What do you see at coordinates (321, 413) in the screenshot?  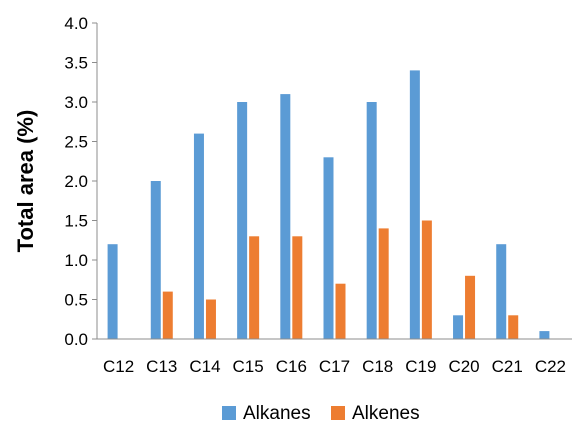 I see `legend: Alkanes Alkenes` at bounding box center [321, 413].